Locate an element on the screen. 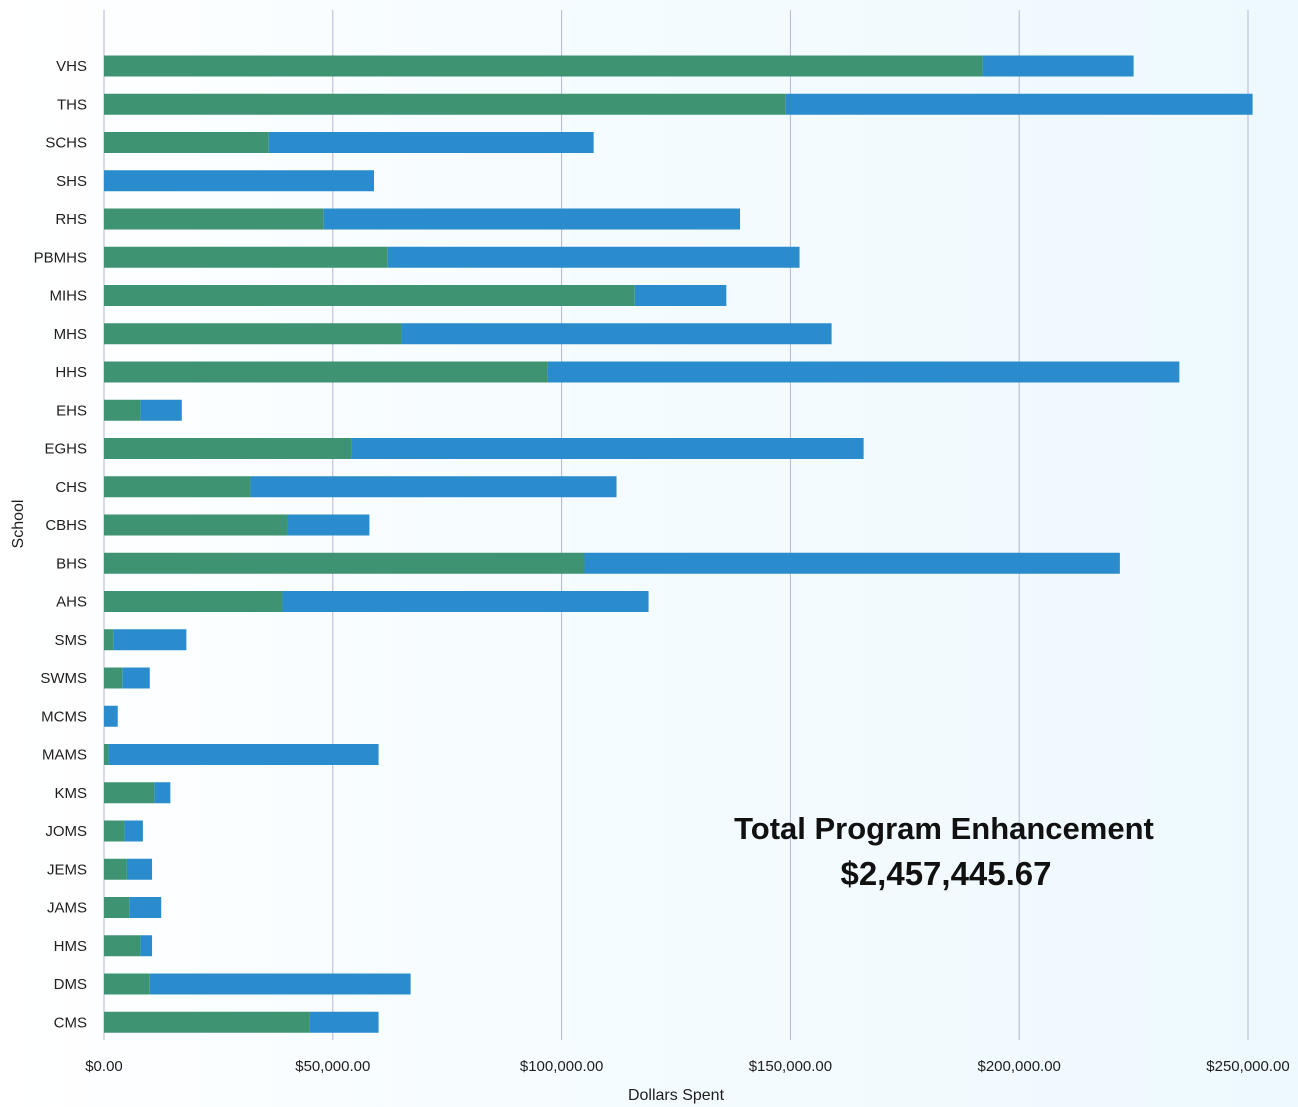 The height and width of the screenshot is (1107, 1298). y-tick-label: MAMS is located at coordinates (64, 755).